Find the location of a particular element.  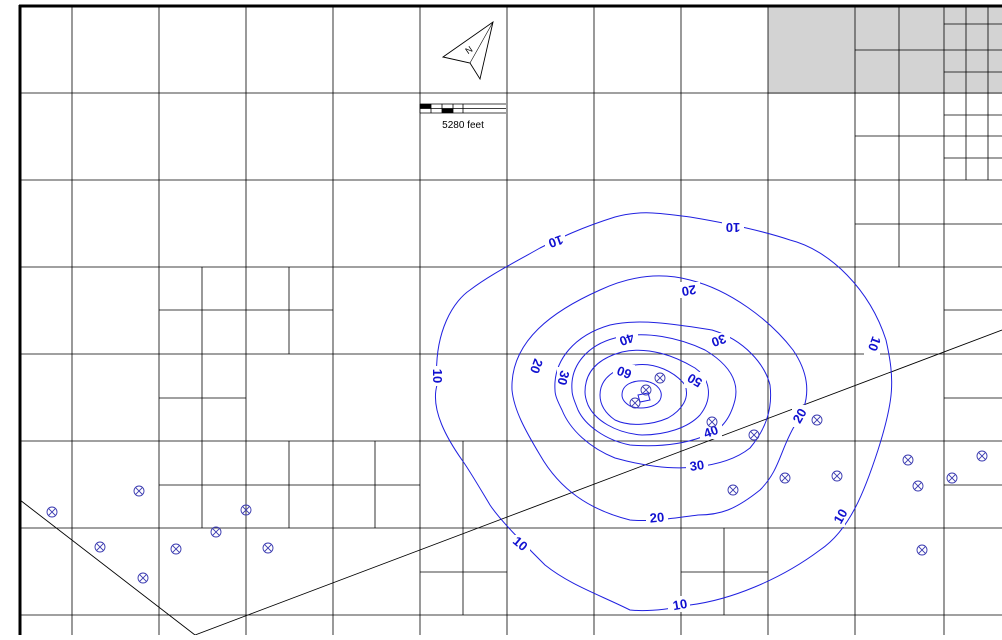

road is located at coordinates (107, 567).